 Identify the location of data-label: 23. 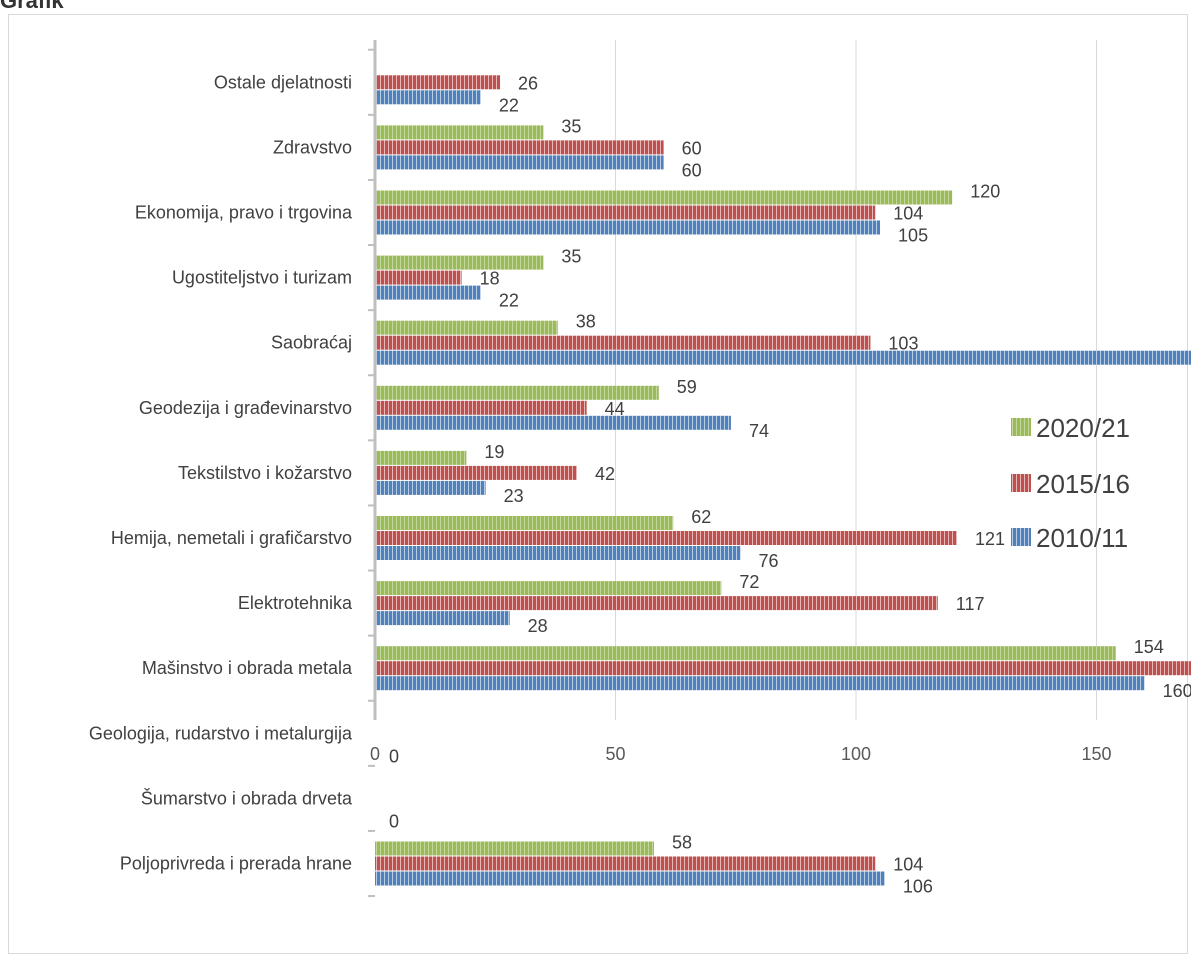
(514, 496).